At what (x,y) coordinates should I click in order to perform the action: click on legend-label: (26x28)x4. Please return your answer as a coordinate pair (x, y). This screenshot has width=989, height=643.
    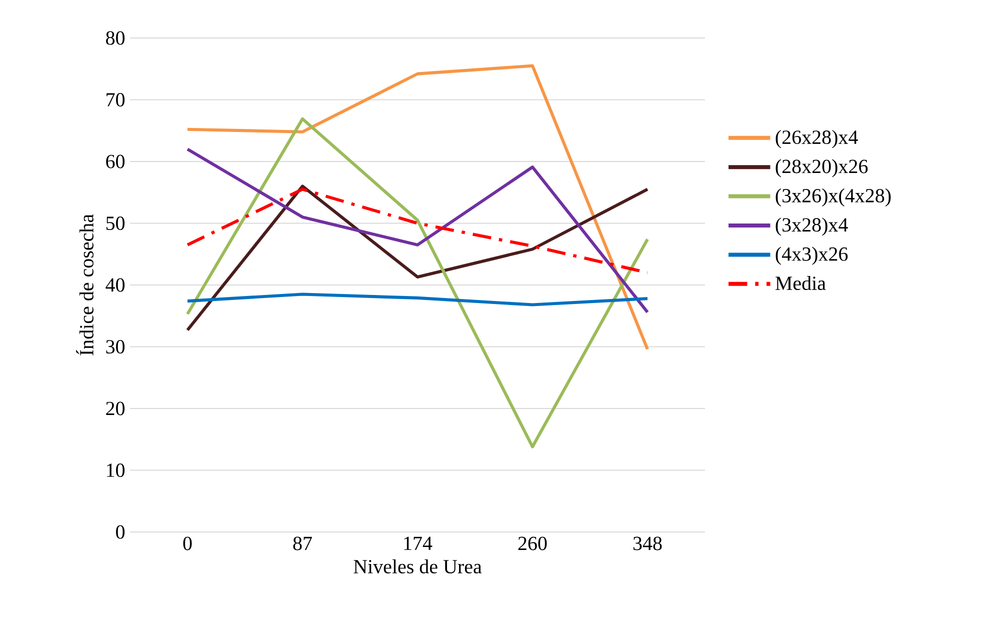
    Looking at the image, I should click on (817, 139).